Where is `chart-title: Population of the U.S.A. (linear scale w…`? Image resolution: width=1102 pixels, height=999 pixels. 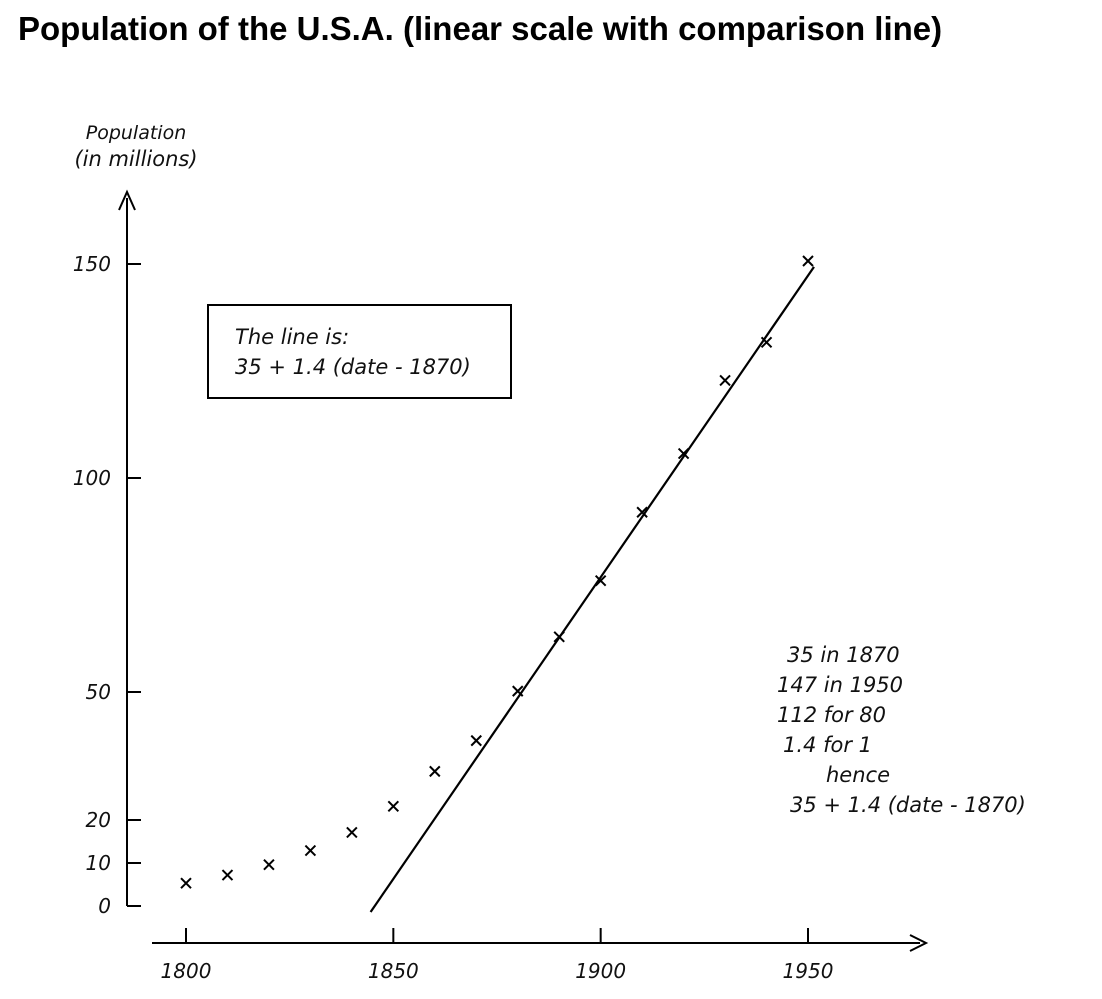
chart-title: Population of the U.S.A. (linear scale w… is located at coordinates (480, 28).